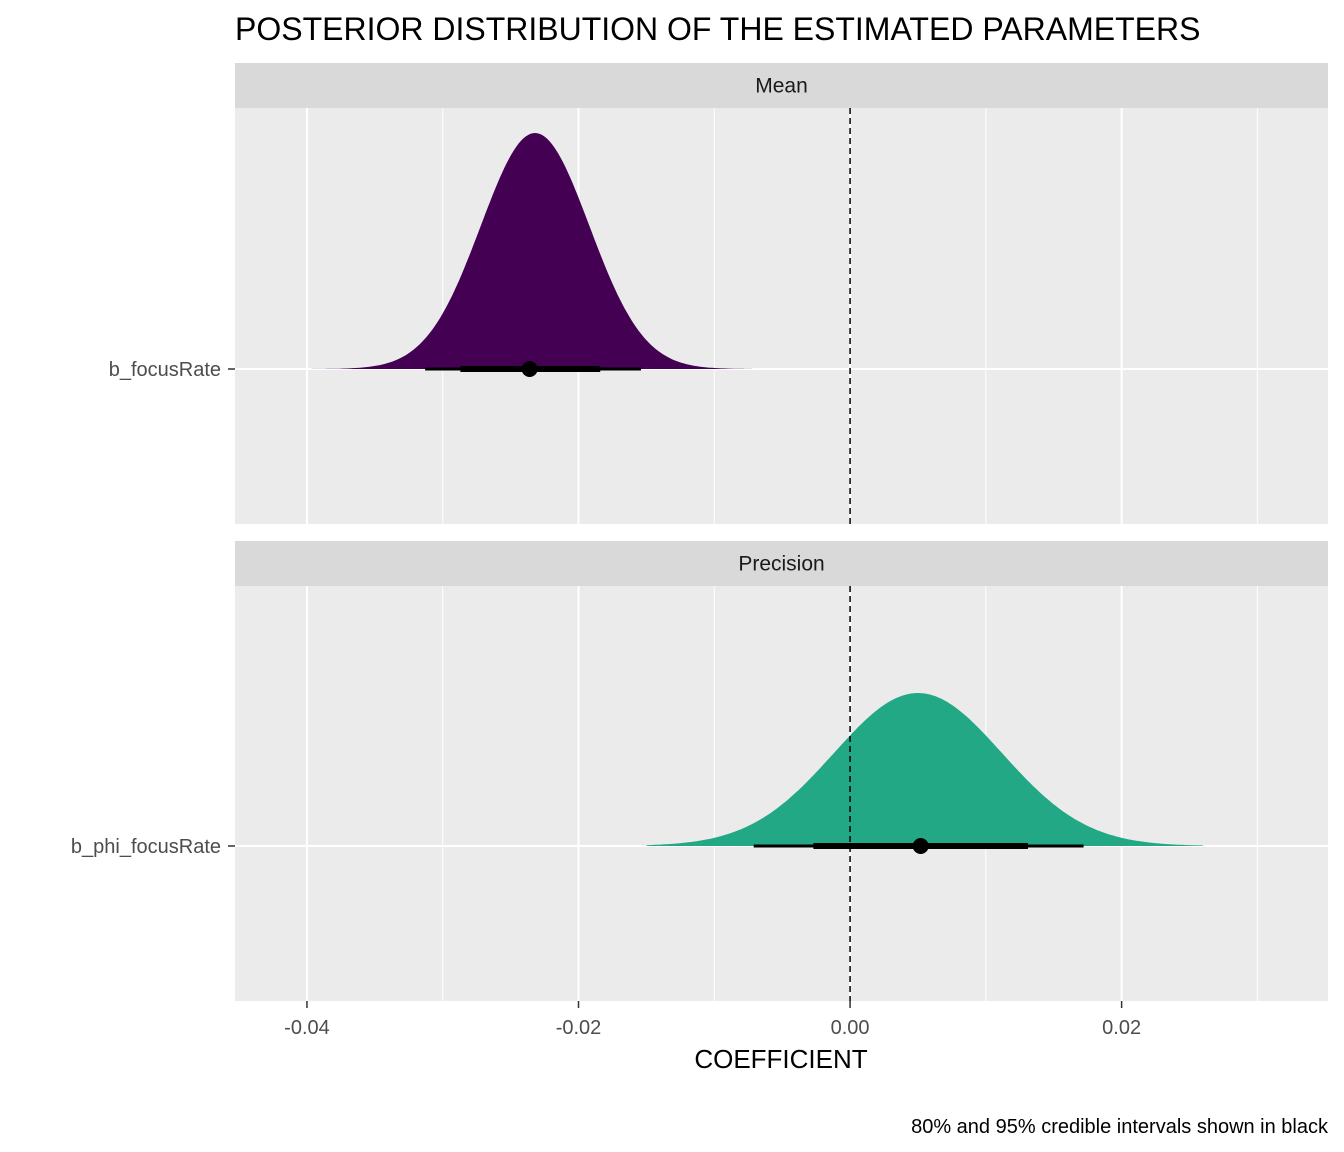 The height and width of the screenshot is (1152, 1344). Describe the element at coordinates (712, 1020) in the screenshot. I see `x-axis: -0.04 -0.02 0.00 0.02` at that location.